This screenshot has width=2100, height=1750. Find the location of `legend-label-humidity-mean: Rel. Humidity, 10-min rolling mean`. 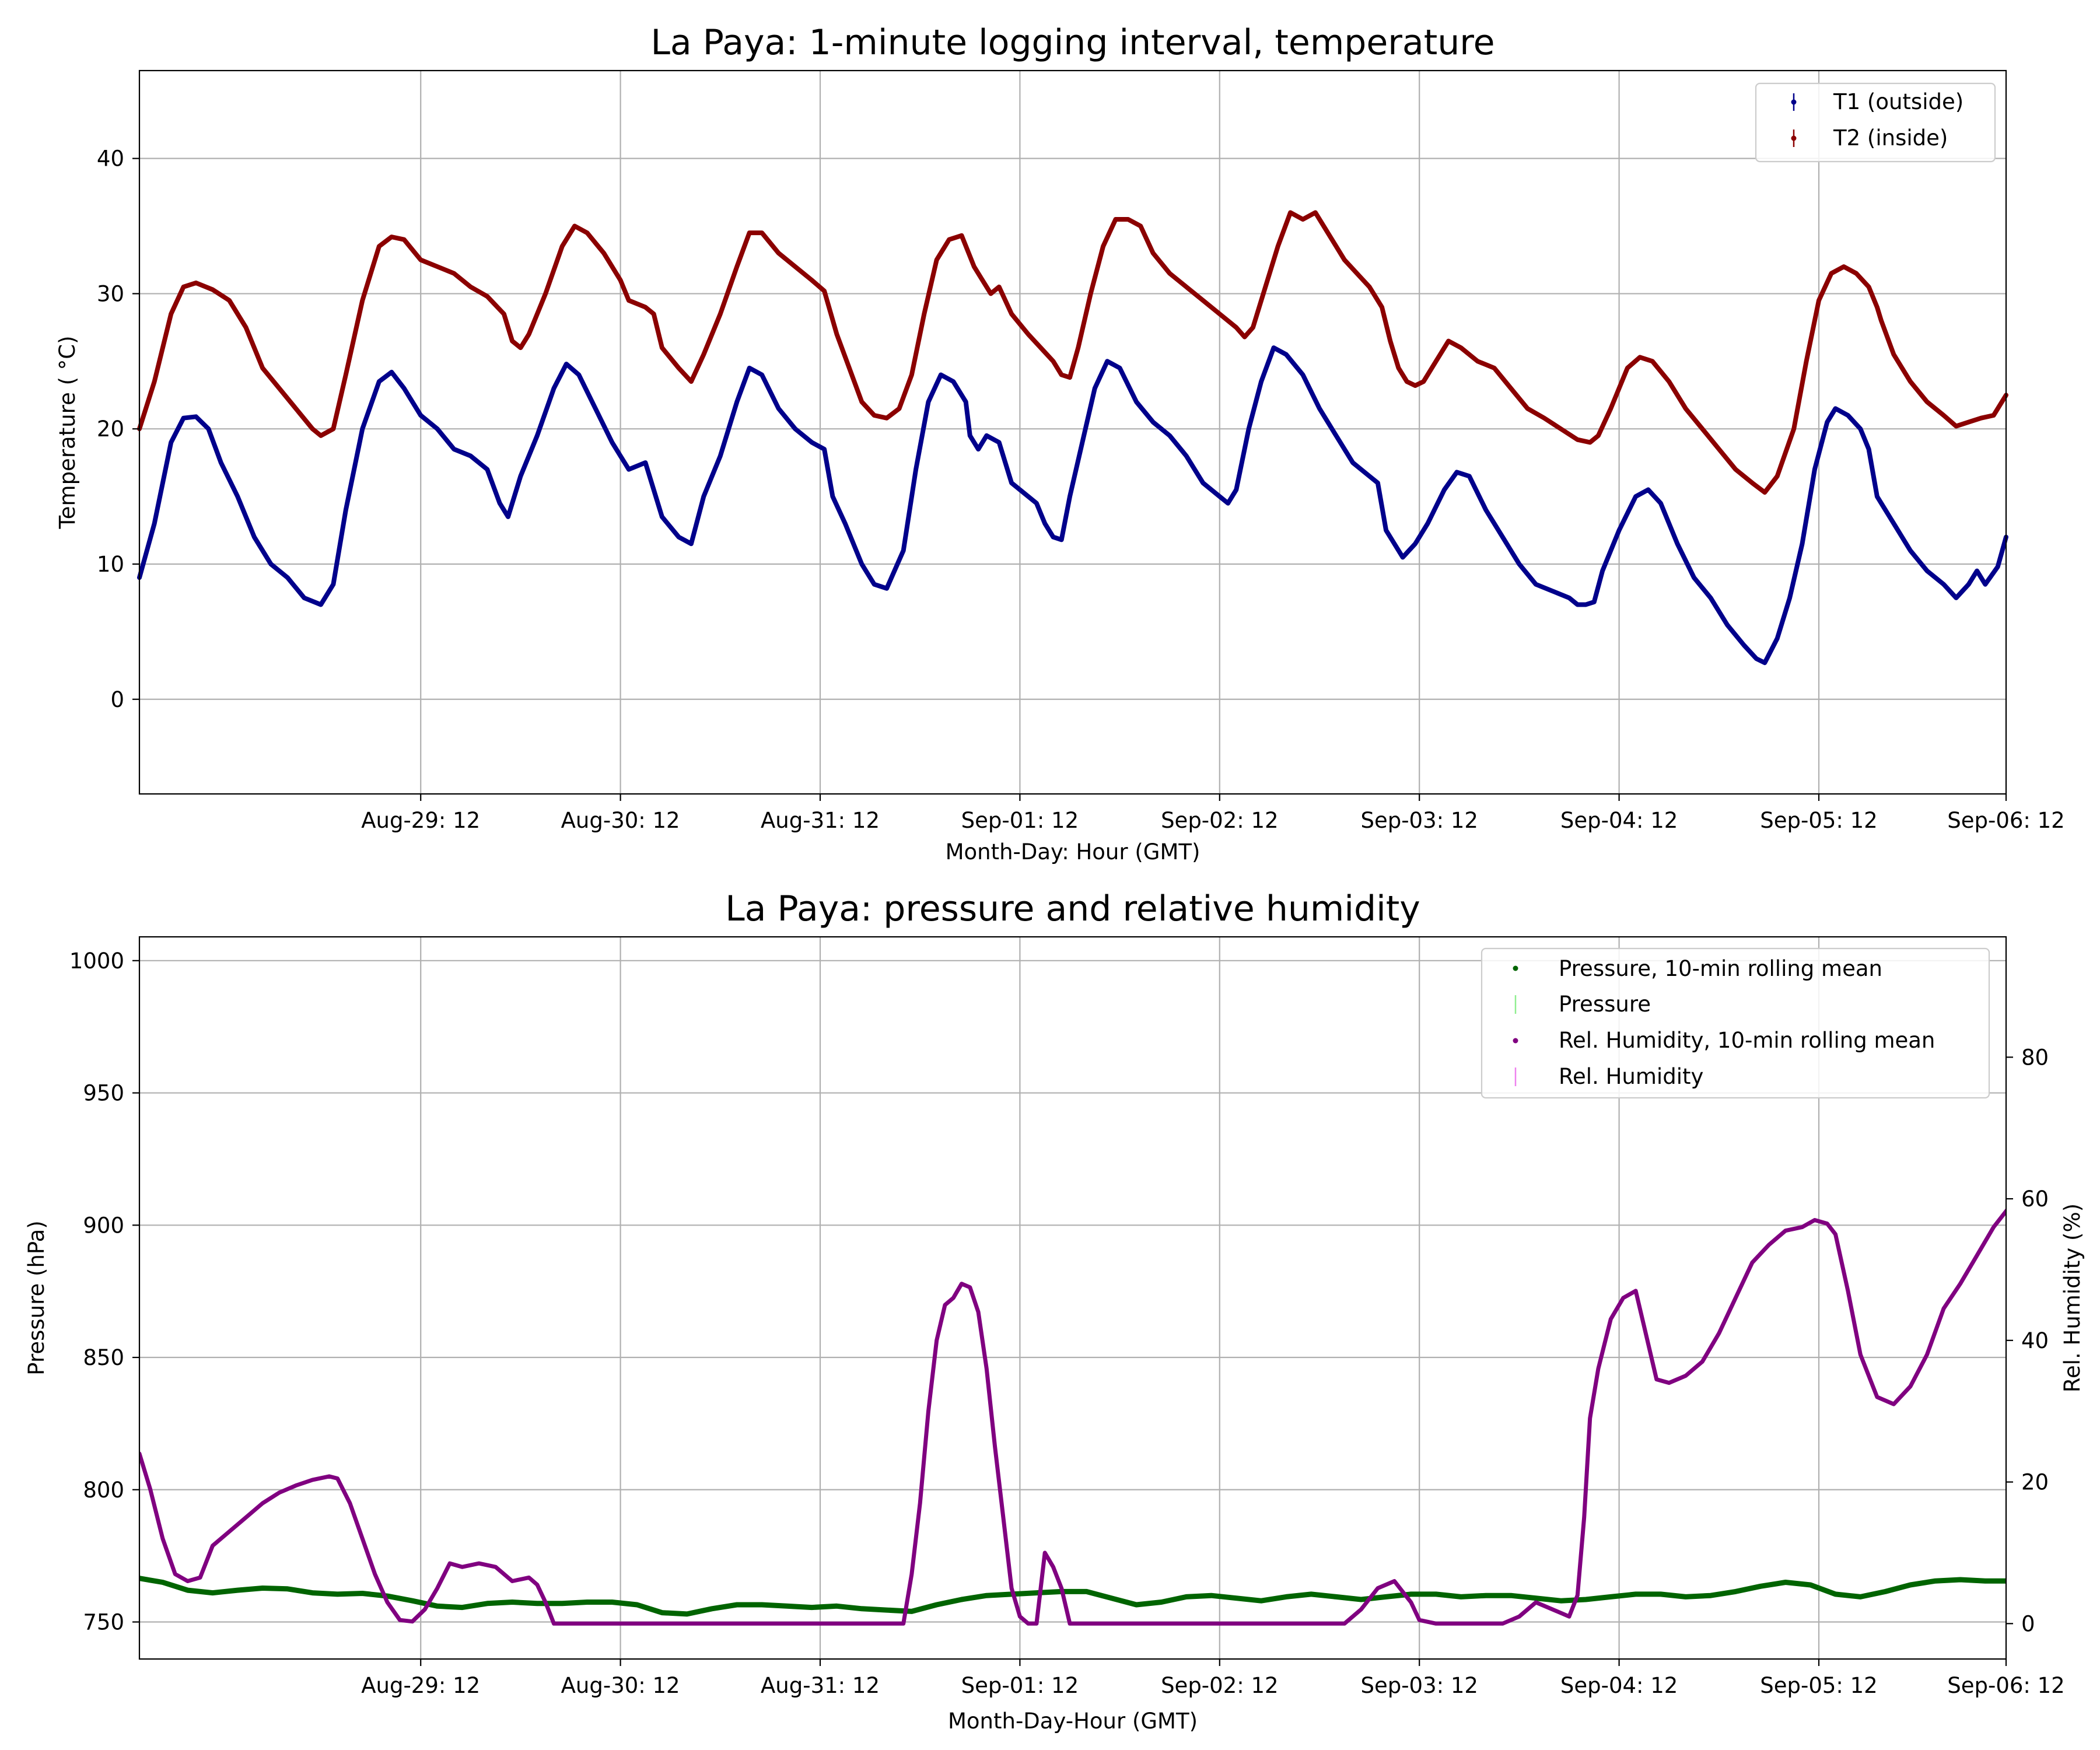

legend-label-humidity-mean: Rel. Humidity, 10-min rolling mean is located at coordinates (1747, 1040).